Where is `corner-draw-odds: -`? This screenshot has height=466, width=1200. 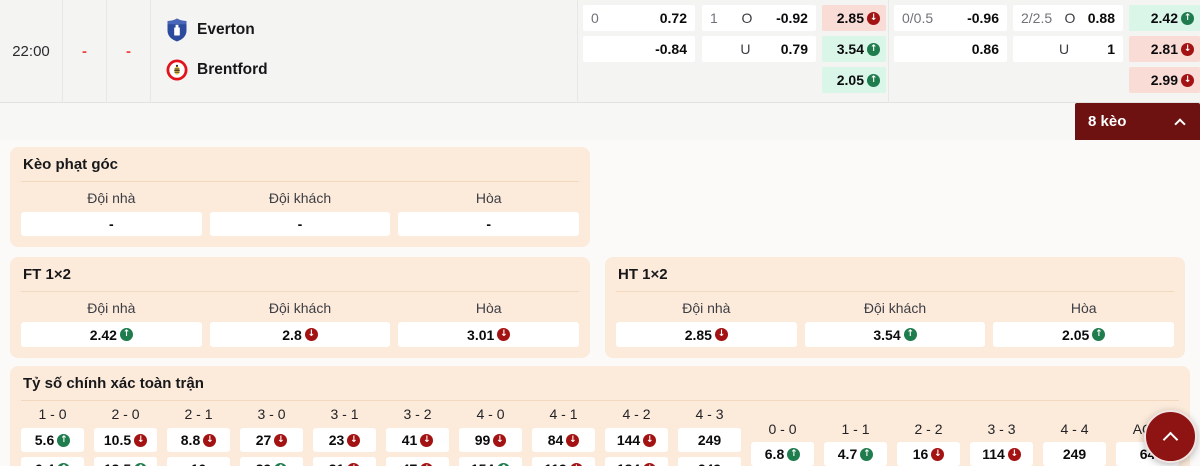 corner-draw-odds: - is located at coordinates (489, 224).